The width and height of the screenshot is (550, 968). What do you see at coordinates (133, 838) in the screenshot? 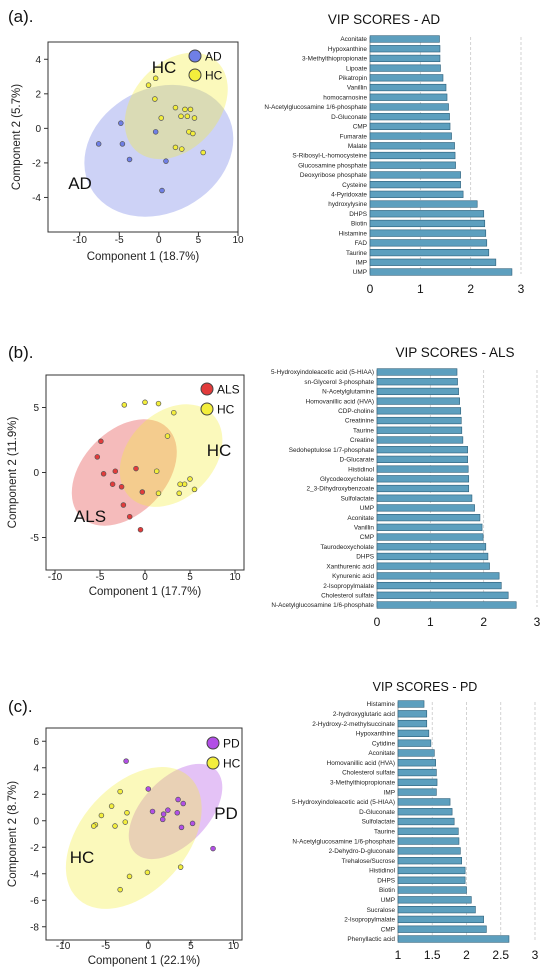
I see `confidence-ellipse-hc` at bounding box center [133, 838].